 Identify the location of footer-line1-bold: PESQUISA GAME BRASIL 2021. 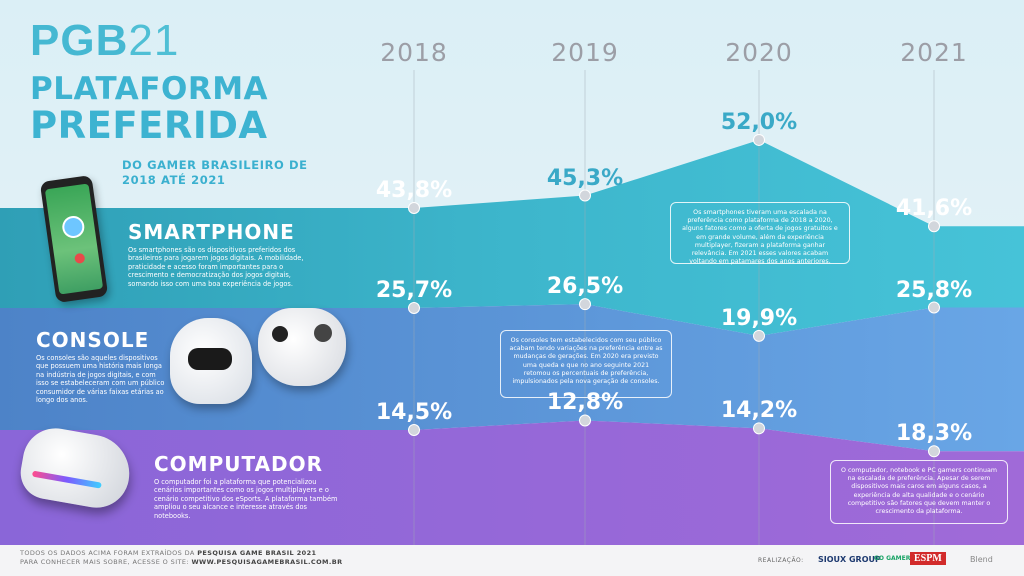
(257, 553).